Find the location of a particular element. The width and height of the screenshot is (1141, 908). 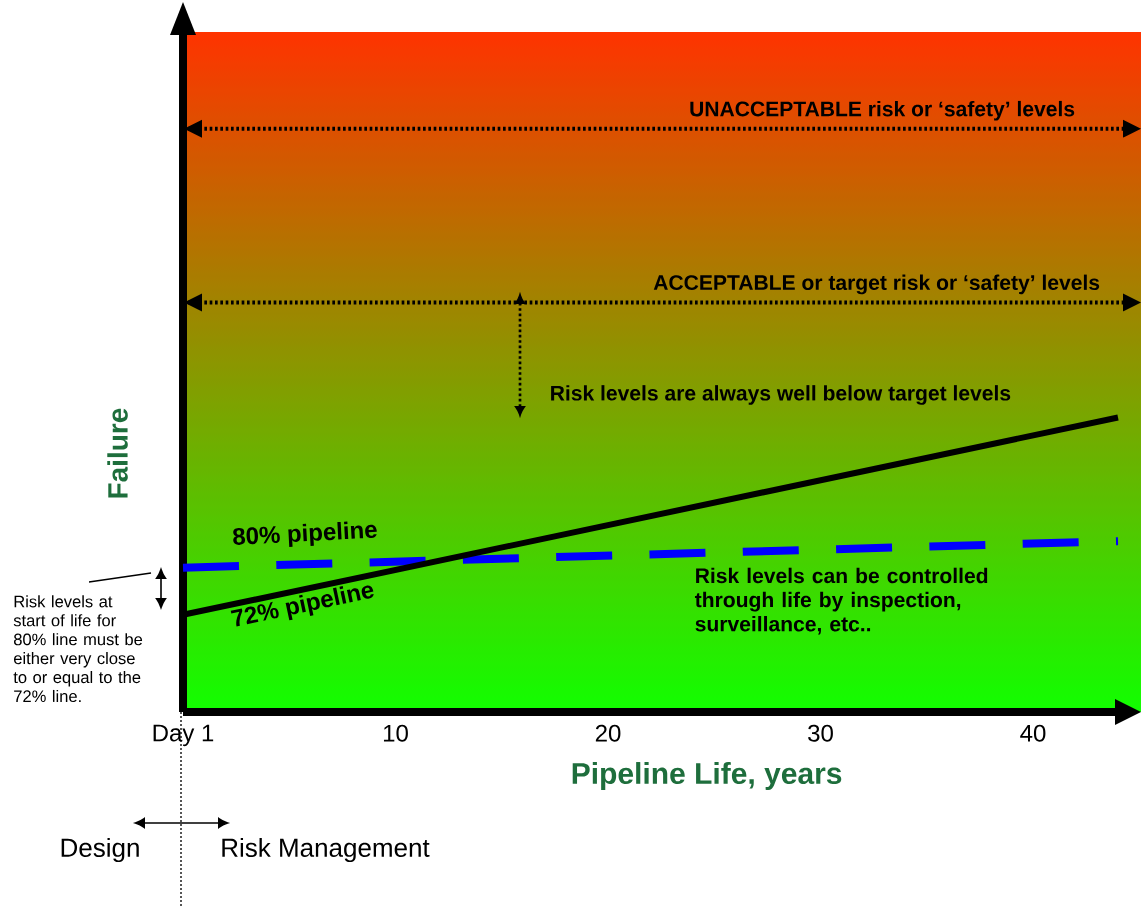

text: 72% pipeline is located at coordinates (302, 606).